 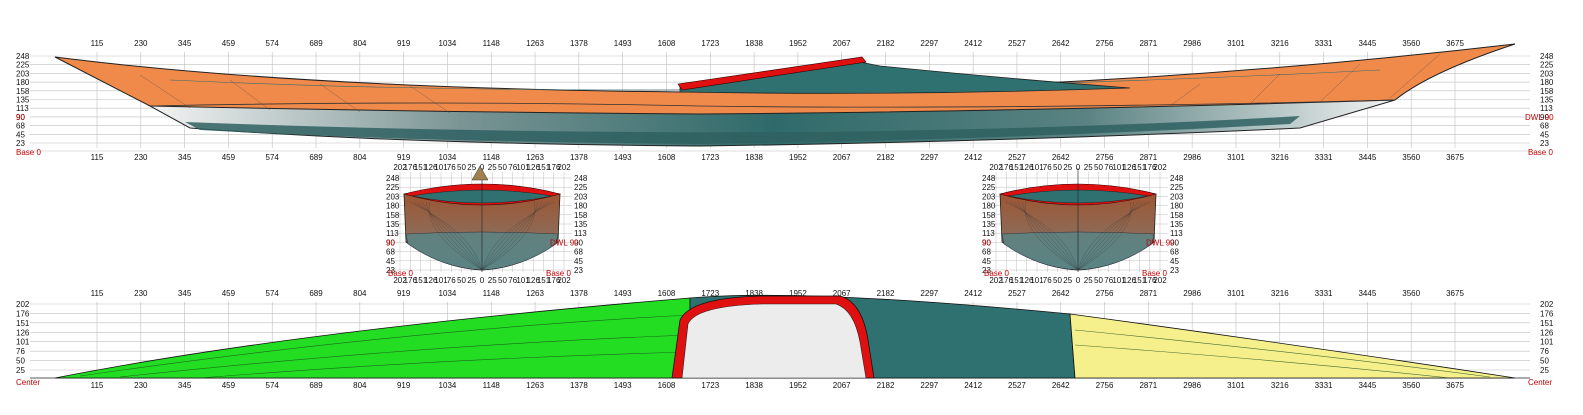 I want to click on plan-halfbreadth-tick-right: 202, so click(x=1547, y=304).